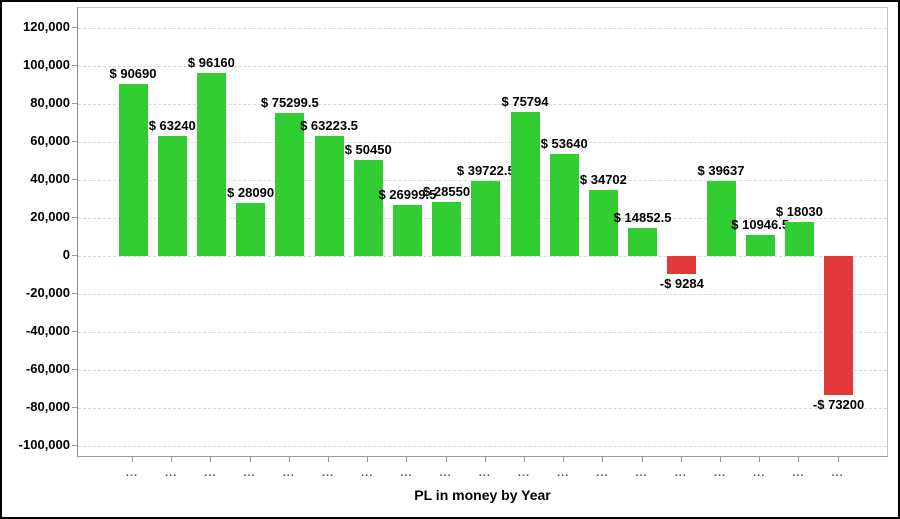 The width and height of the screenshot is (900, 519). What do you see at coordinates (50, 178) in the screenshot?
I see `y-axis-label: 40,000` at bounding box center [50, 178].